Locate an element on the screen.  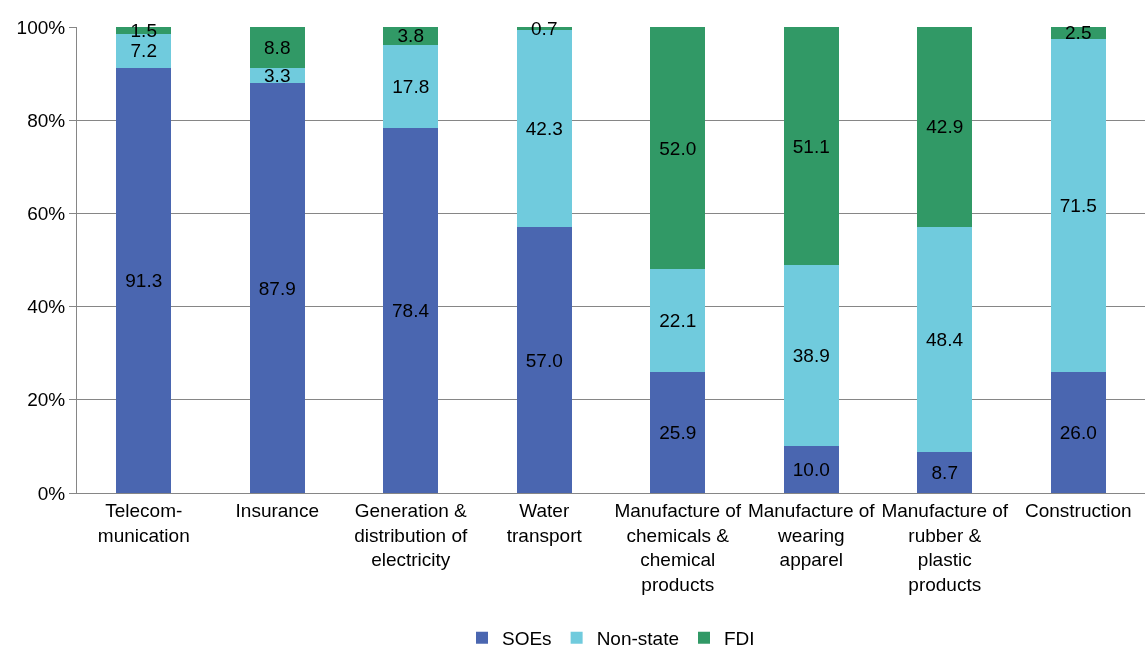
data-label: 26.0 is located at coordinates (1078, 432).